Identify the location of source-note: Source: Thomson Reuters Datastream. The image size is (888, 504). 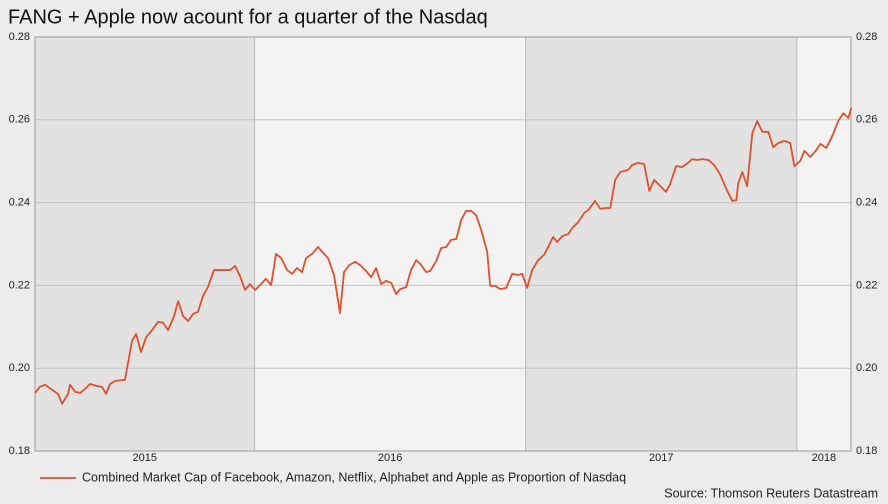
(771, 493).